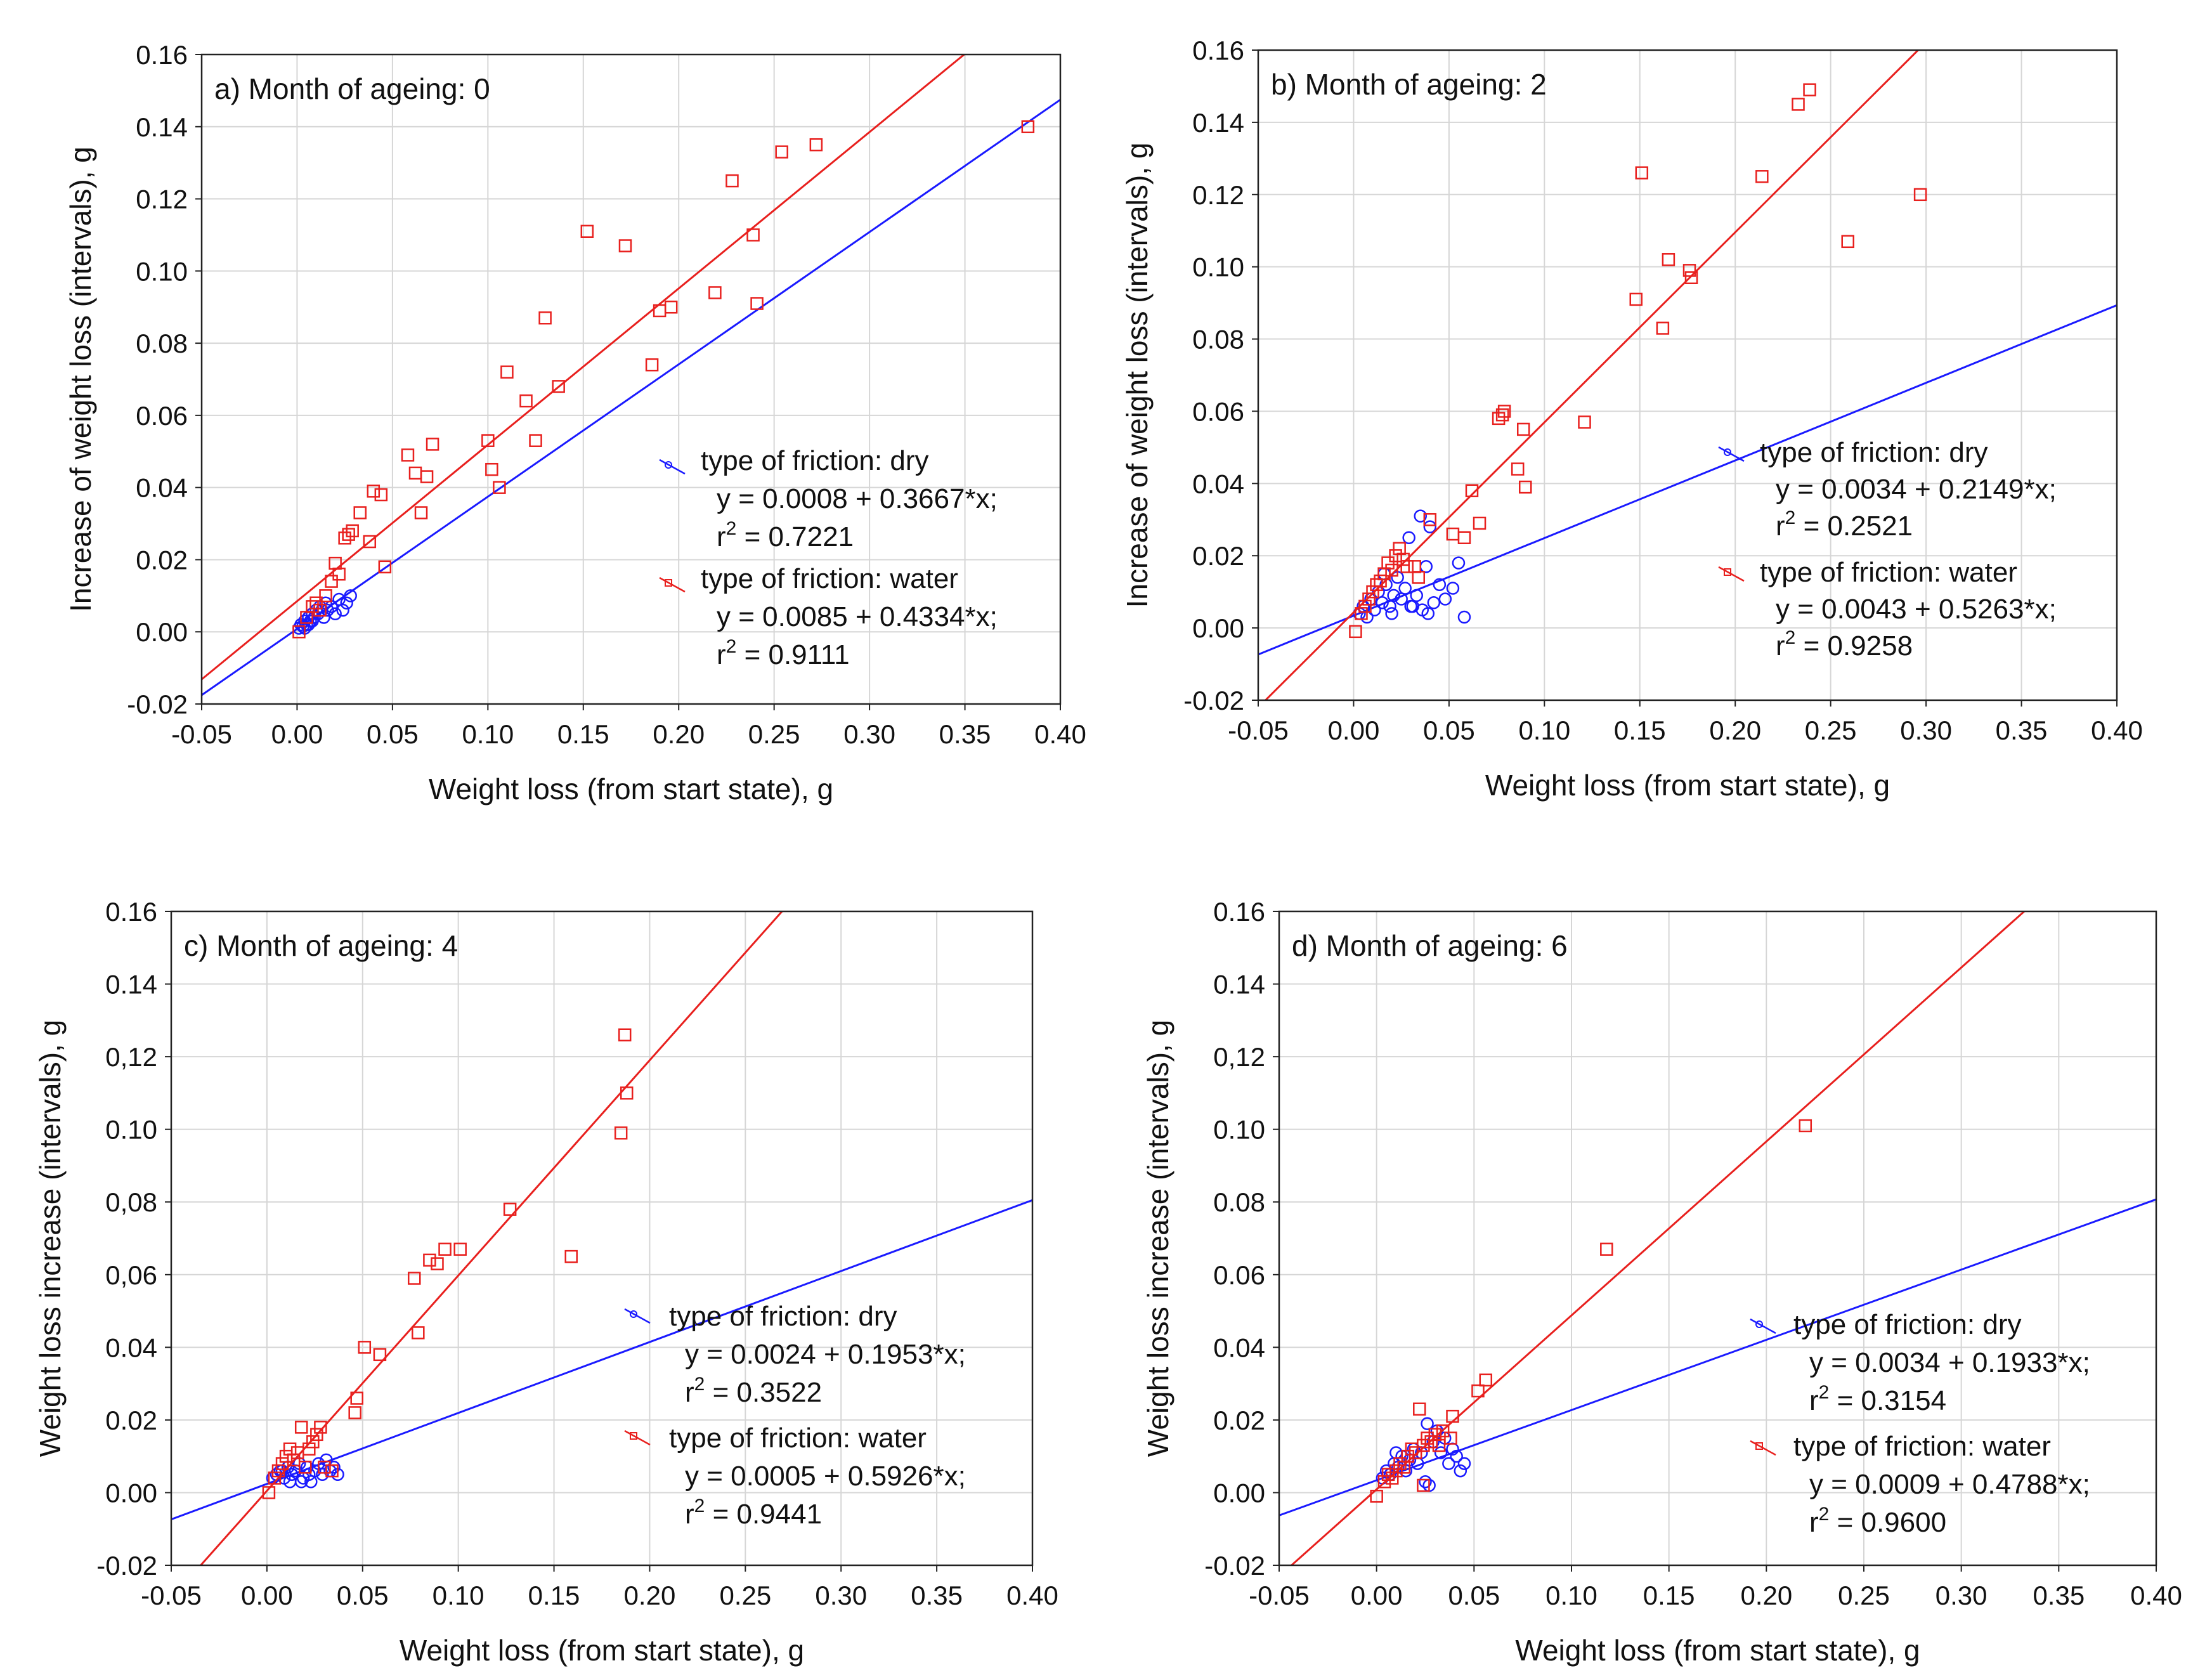 This screenshot has width=2212, height=1675. What do you see at coordinates (825, 1476) in the screenshot?
I see `legend-equation-water: y = 0.0005 + 0.5926*x;` at bounding box center [825, 1476].